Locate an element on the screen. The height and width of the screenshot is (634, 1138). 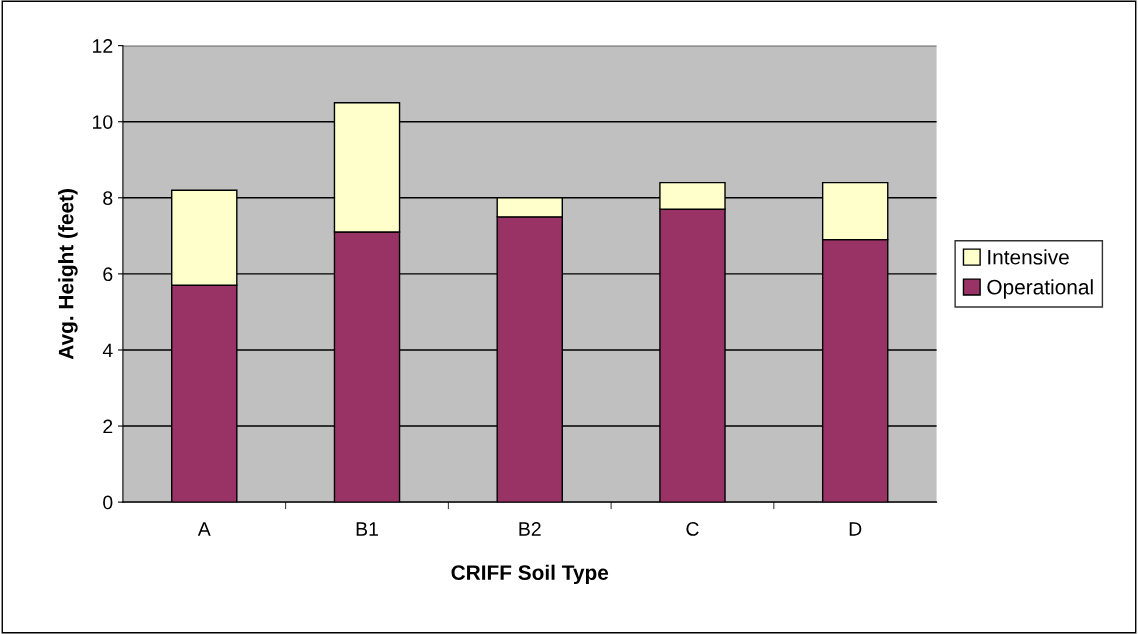
x-tick-label: A is located at coordinates (204, 529).